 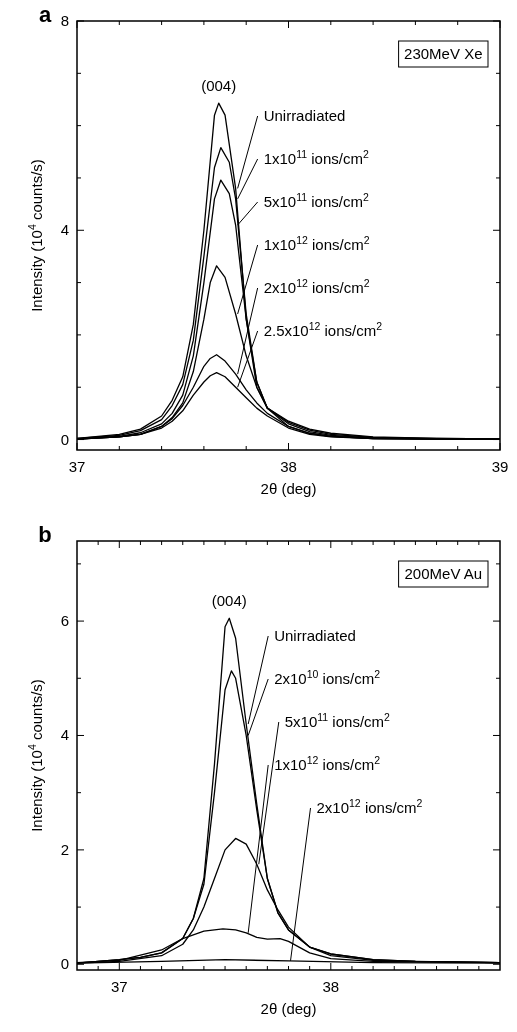 What do you see at coordinates (316, 157) in the screenshot?
I see `text: 1x10$^{11}$ ions/cm$^{2}$` at bounding box center [316, 157].